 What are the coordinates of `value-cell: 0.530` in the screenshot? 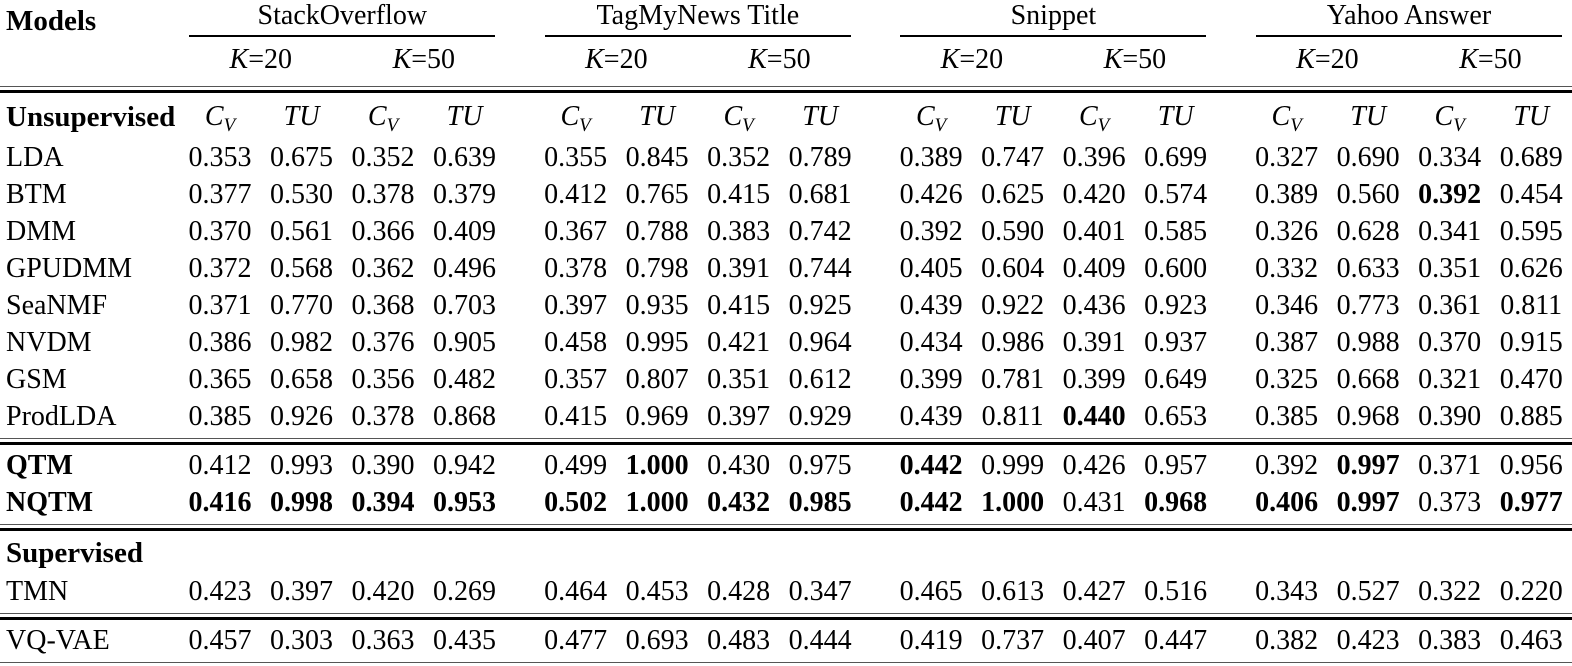 It's located at (302, 194).